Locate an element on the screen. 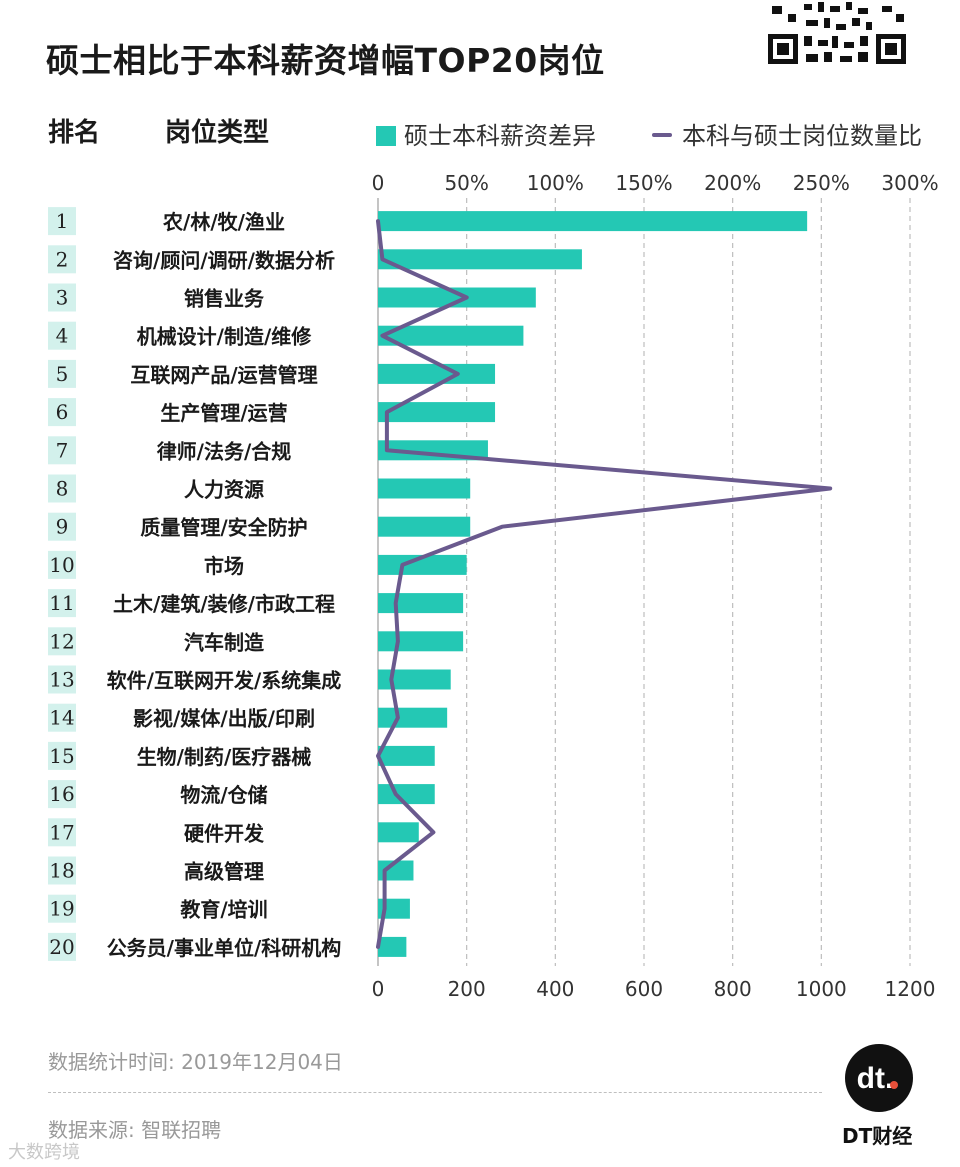 The image size is (960, 1167). category-label: 软件/互联网开发/系统集成 is located at coordinates (224, 681).